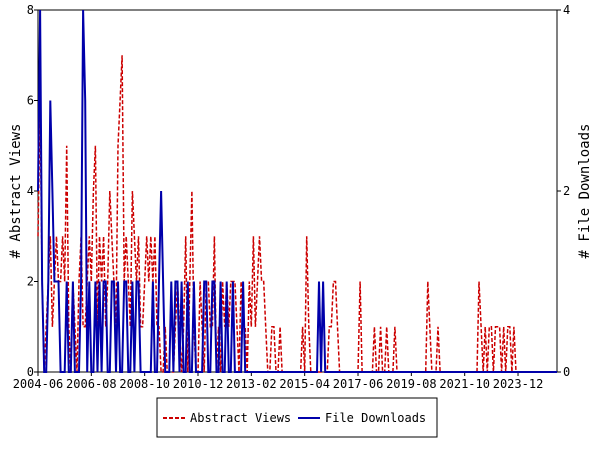 This screenshot has height=454, width=600. What do you see at coordinates (144, 384) in the screenshot?
I see `x-tick-label: 2008-10` at bounding box center [144, 384].